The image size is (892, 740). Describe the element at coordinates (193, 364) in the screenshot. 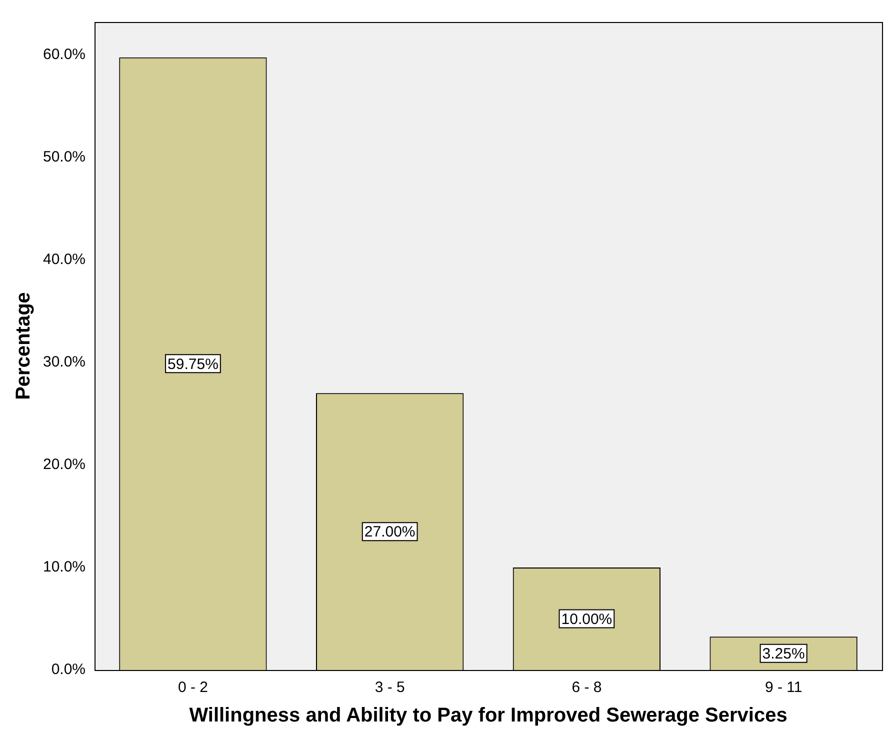

I see `data-label: 59.75%` at that location.